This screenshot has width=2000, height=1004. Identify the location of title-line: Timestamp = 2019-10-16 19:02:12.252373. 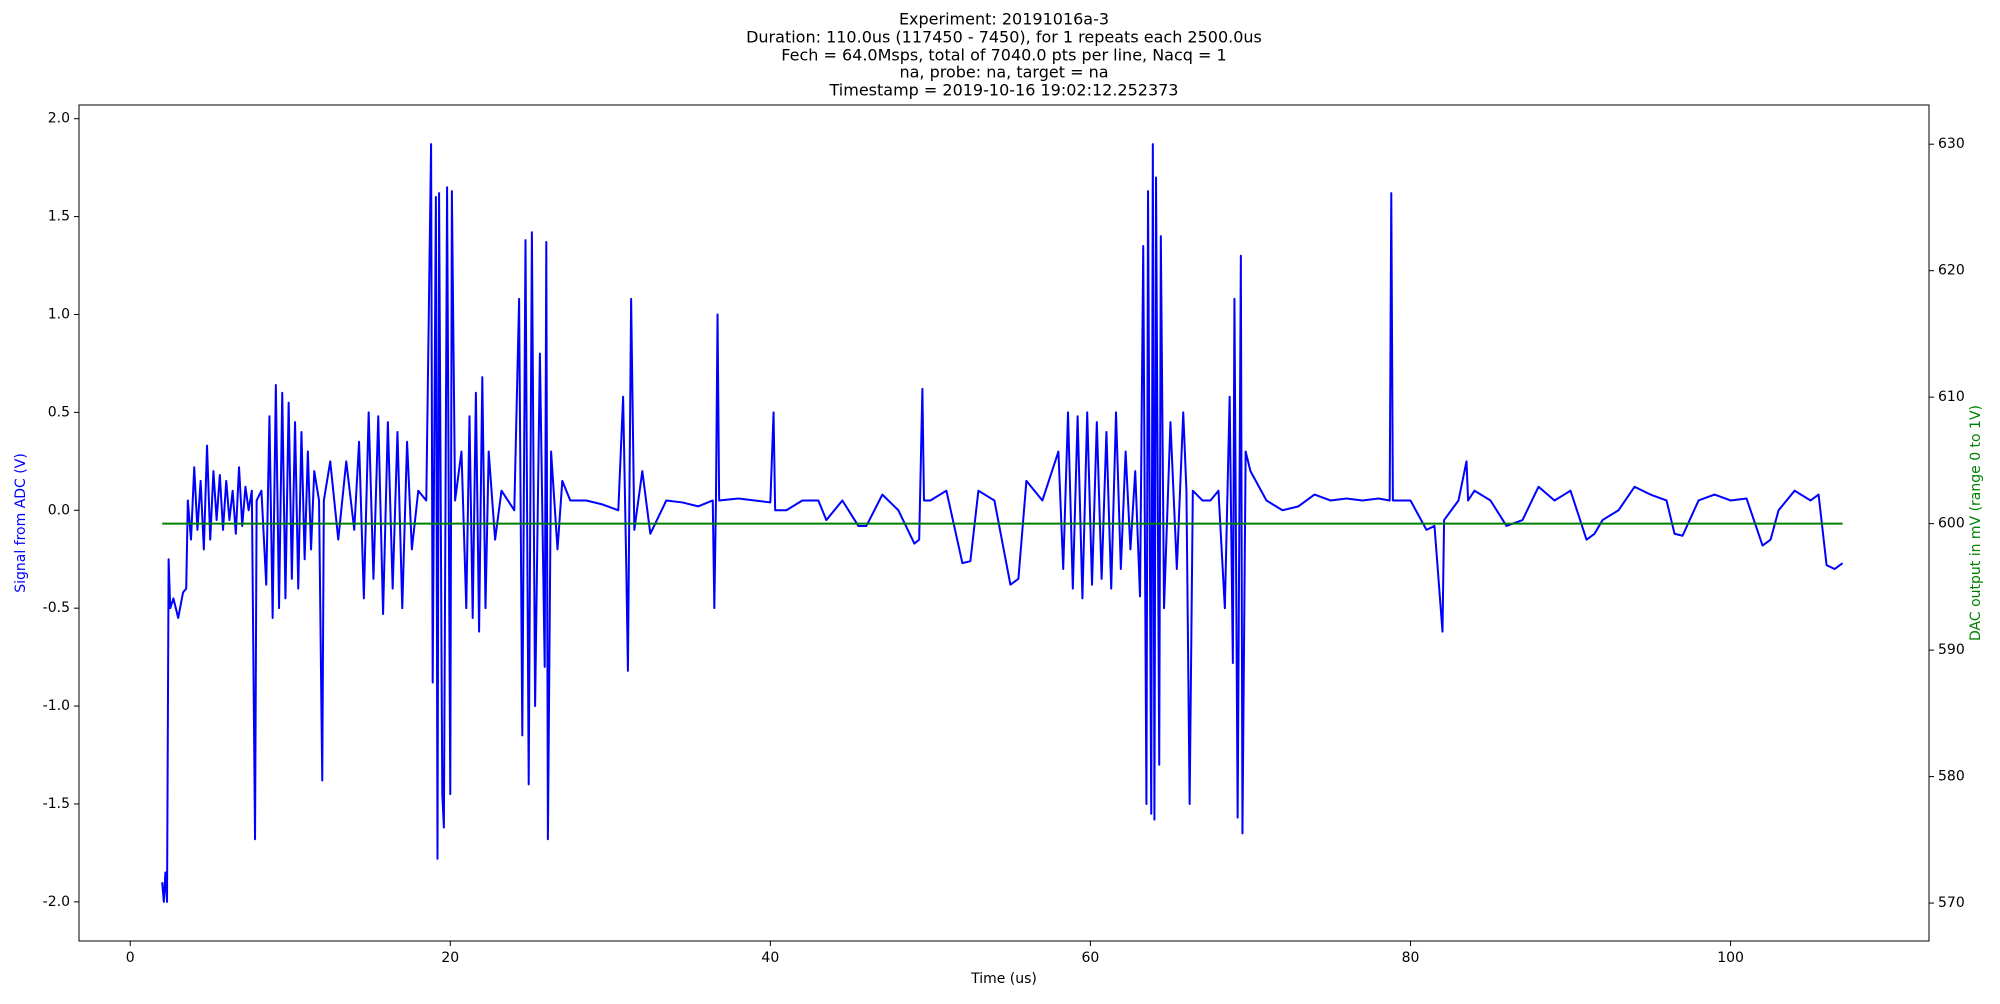
(1004, 90).